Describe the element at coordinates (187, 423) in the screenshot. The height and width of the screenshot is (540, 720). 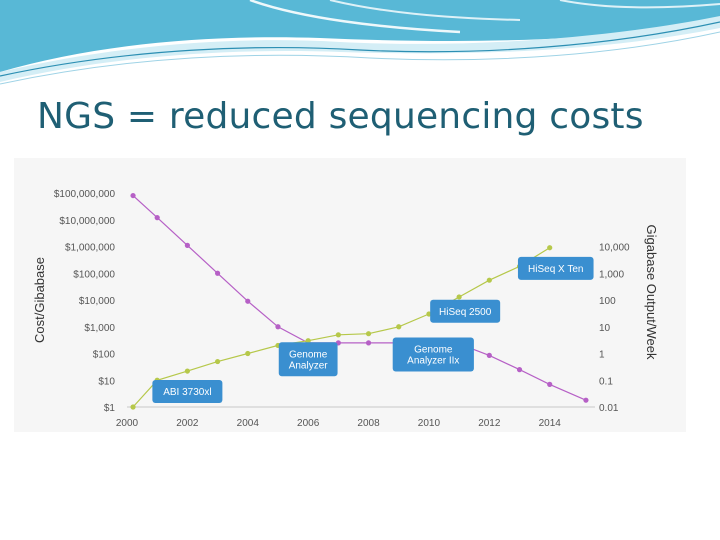
I see `x-tick-label: 2002` at that location.